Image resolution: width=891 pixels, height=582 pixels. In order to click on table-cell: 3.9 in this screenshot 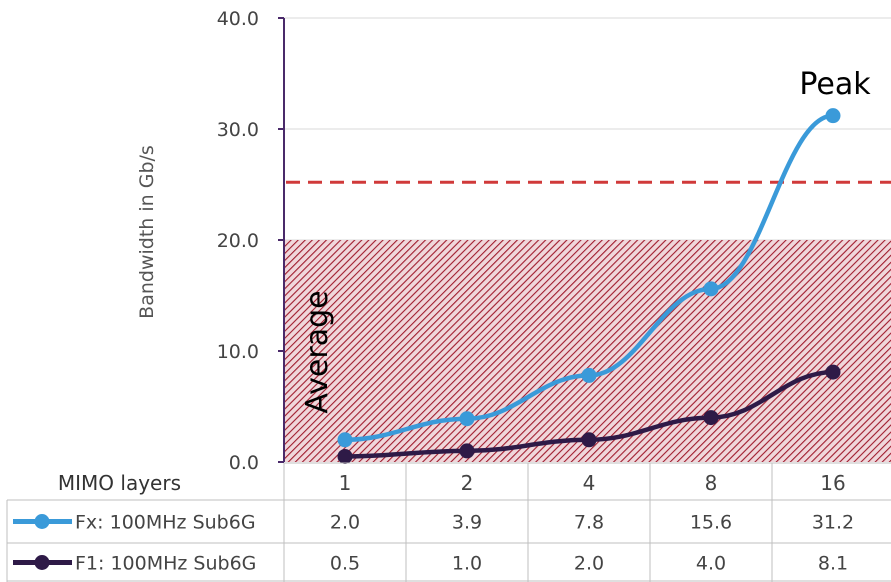, I will do `click(467, 523)`.